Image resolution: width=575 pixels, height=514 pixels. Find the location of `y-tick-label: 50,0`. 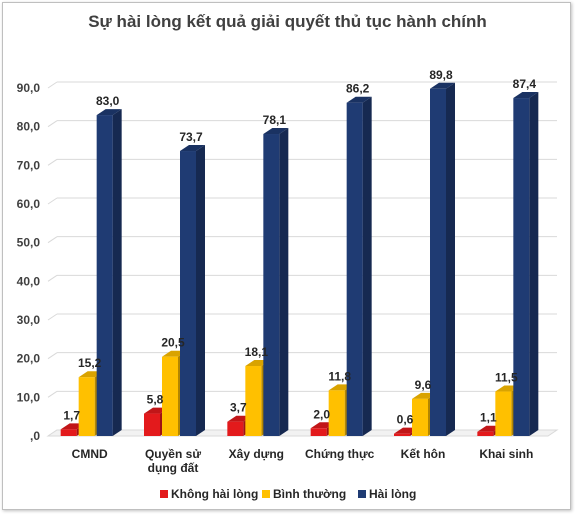

y-tick-label: 50,0 is located at coordinates (29, 243).